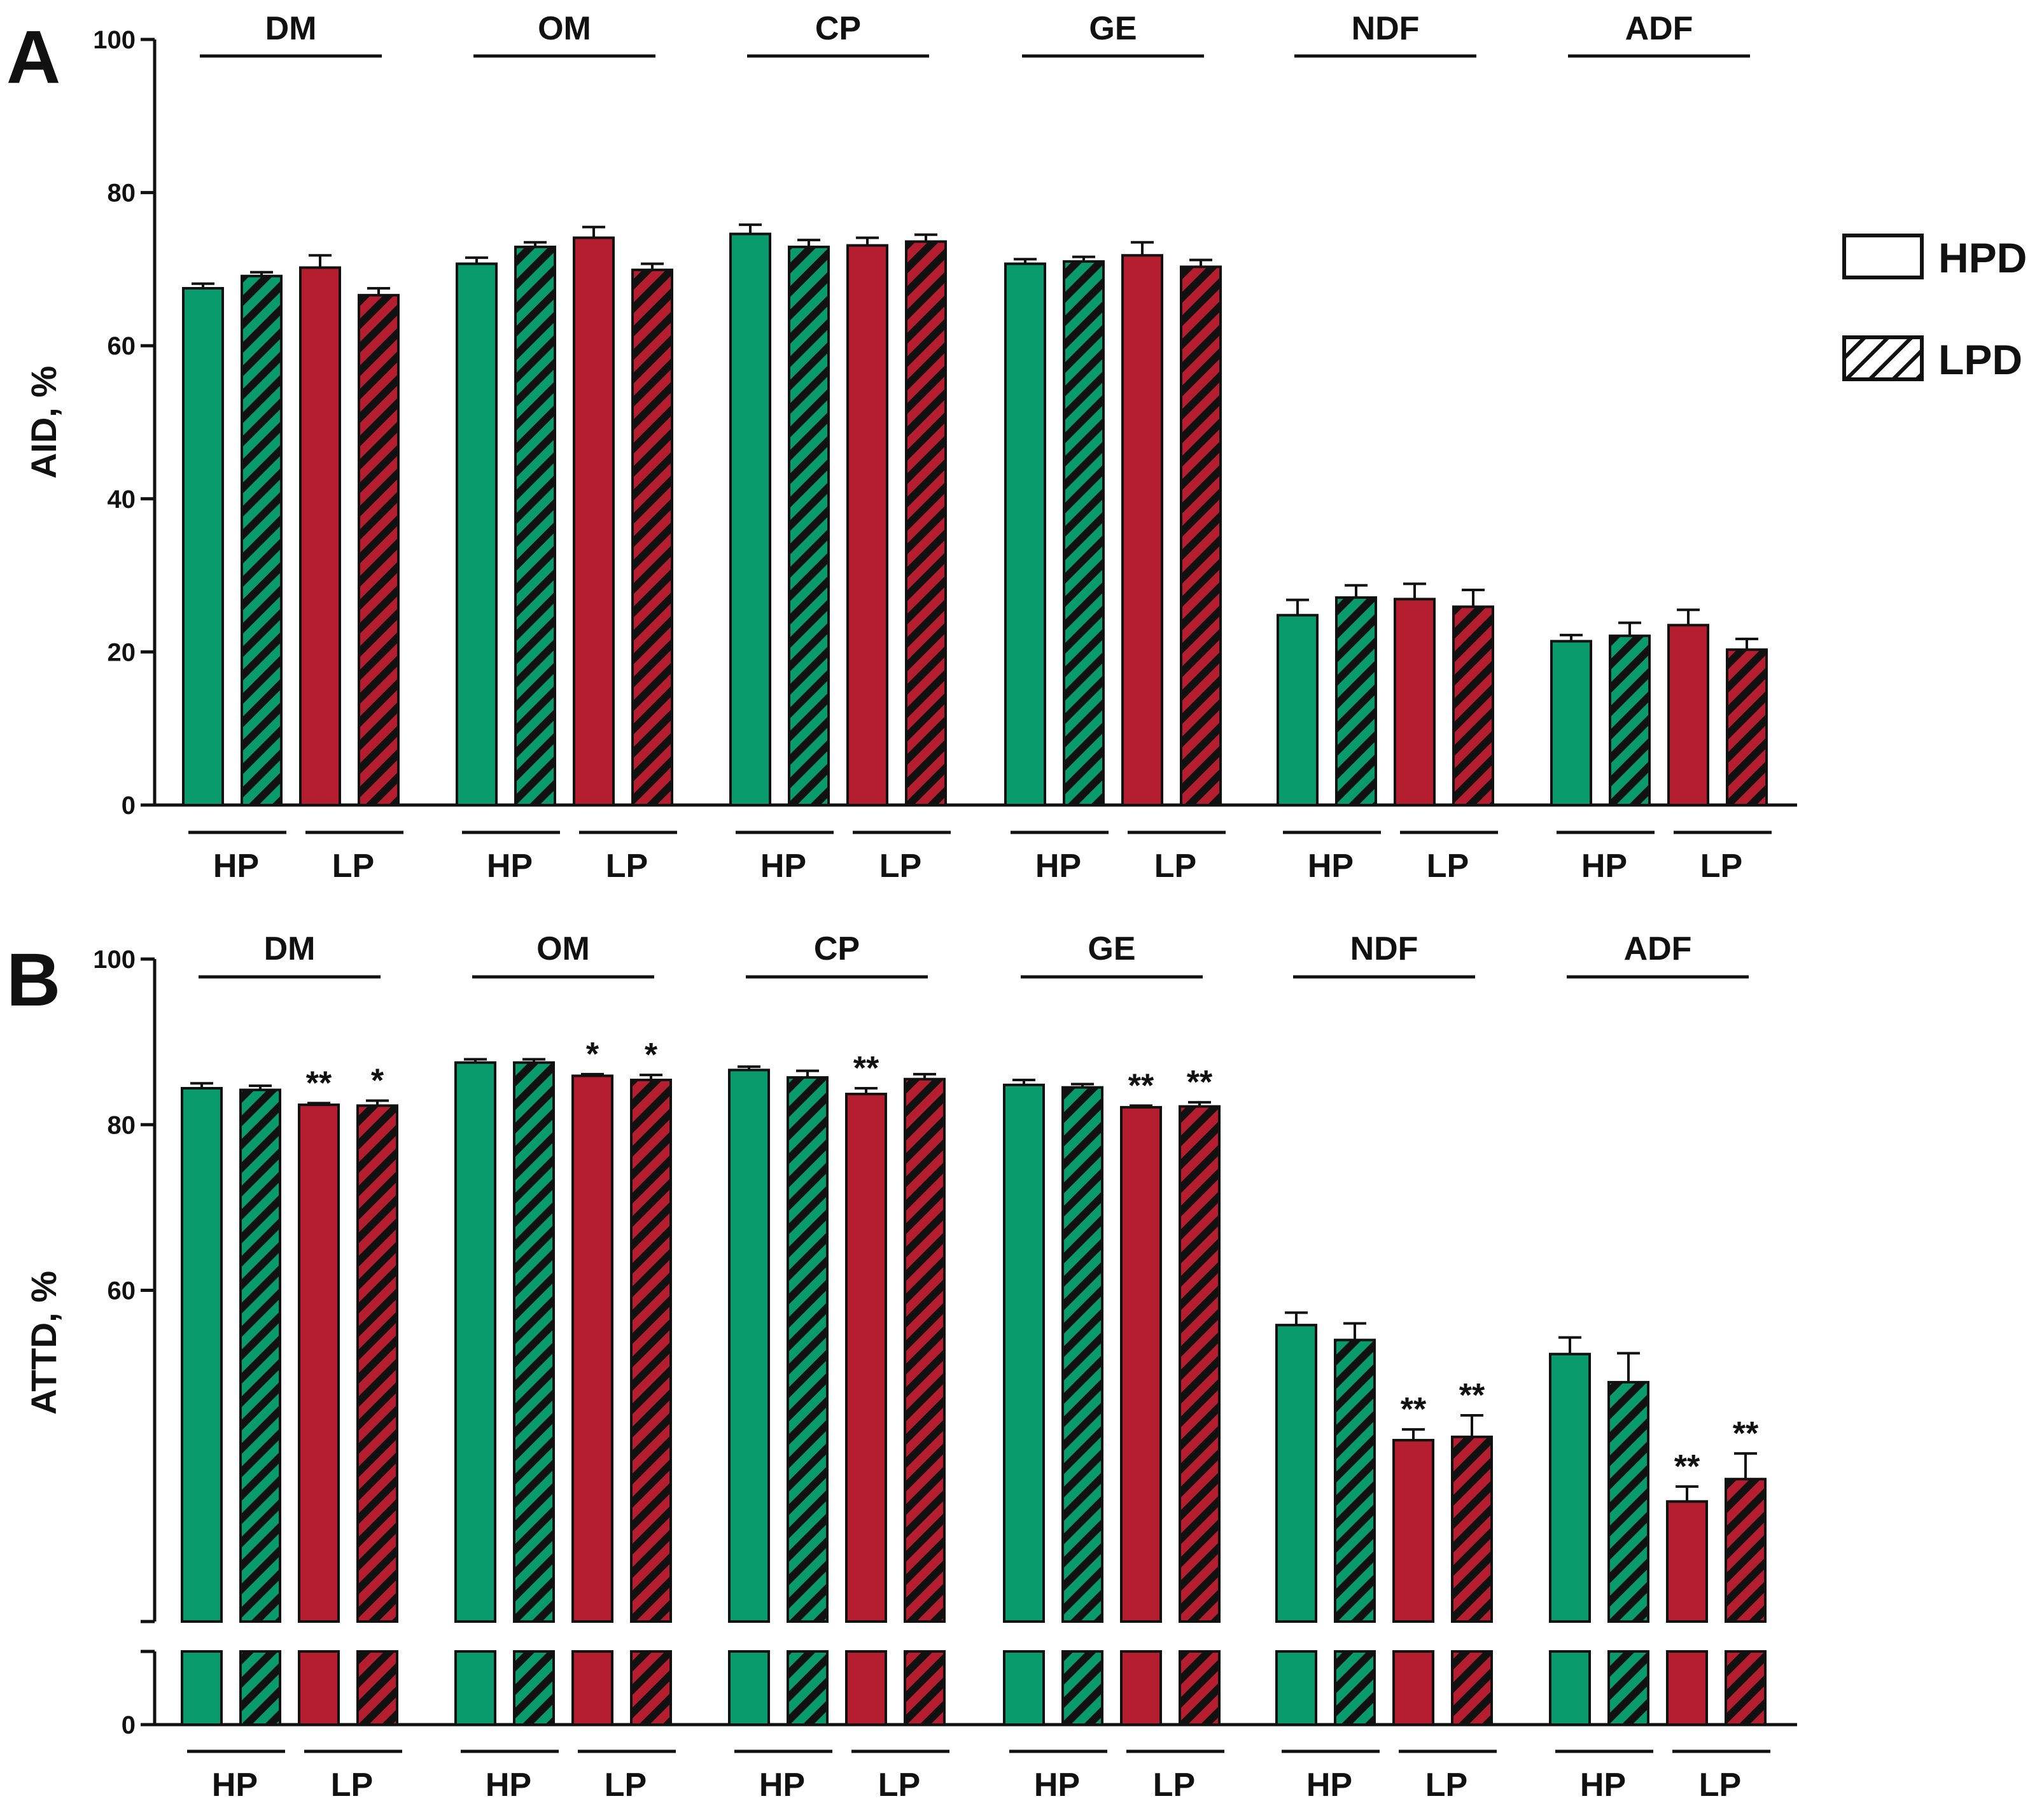 This screenshot has height=1808, width=2044. What do you see at coordinates (867, 525) in the screenshot?
I see `bar-cp-lp-hpd` at bounding box center [867, 525].